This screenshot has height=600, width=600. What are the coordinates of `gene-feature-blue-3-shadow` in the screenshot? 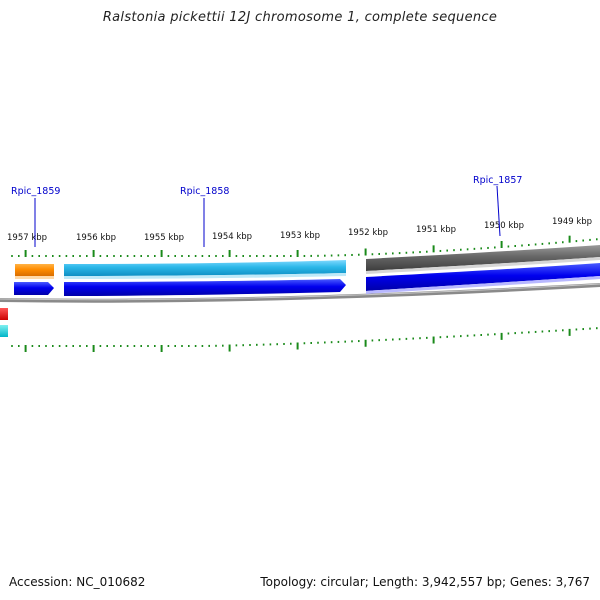 It's located at (483, 285).